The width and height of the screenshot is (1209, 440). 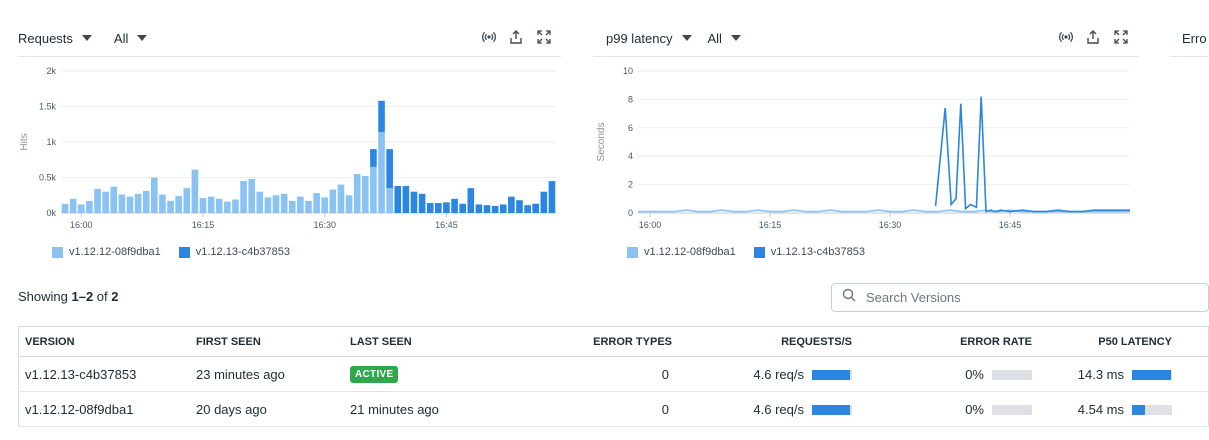 I want to click on p50-latency-value: 14.3 ms, so click(x=1100, y=374).